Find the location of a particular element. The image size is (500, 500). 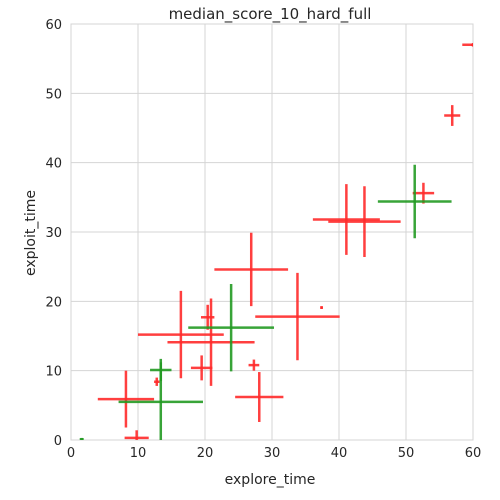

x-tick-label: 10 is located at coordinates (138, 453).